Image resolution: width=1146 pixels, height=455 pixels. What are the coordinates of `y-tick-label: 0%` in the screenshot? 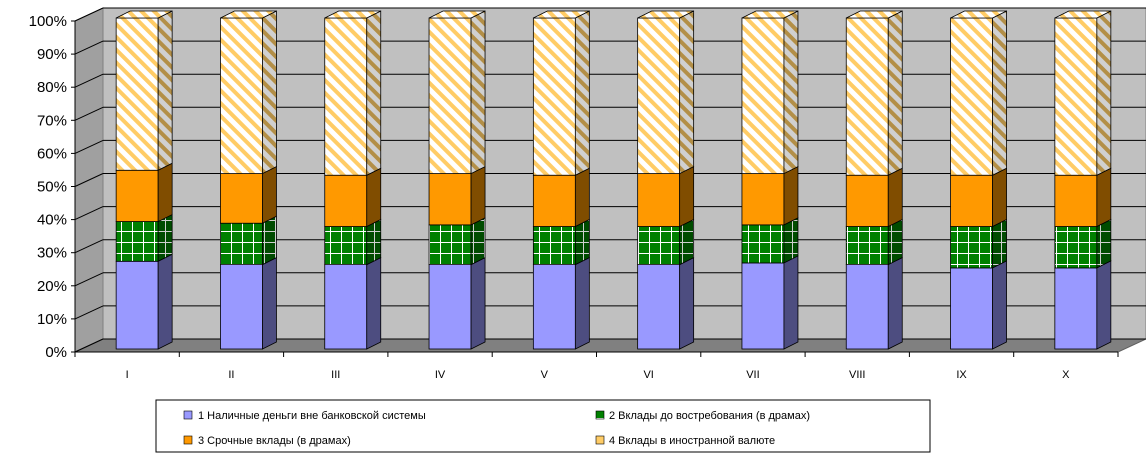 It's located at (56, 352).